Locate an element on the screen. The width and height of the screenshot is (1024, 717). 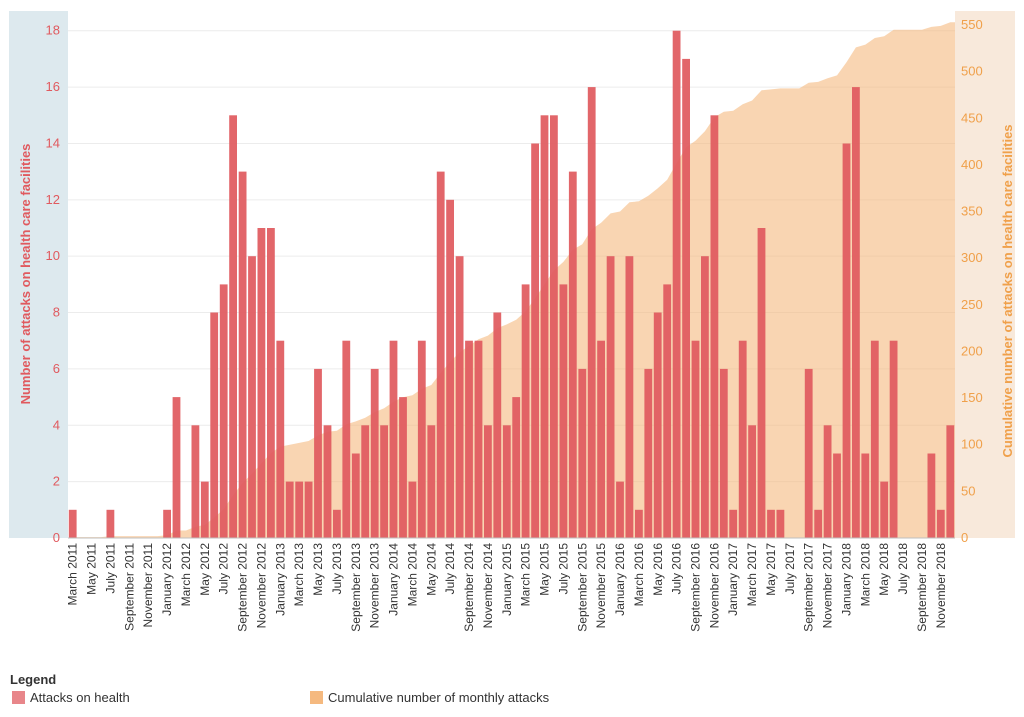
bar-september-2014 is located at coordinates (469, 439).